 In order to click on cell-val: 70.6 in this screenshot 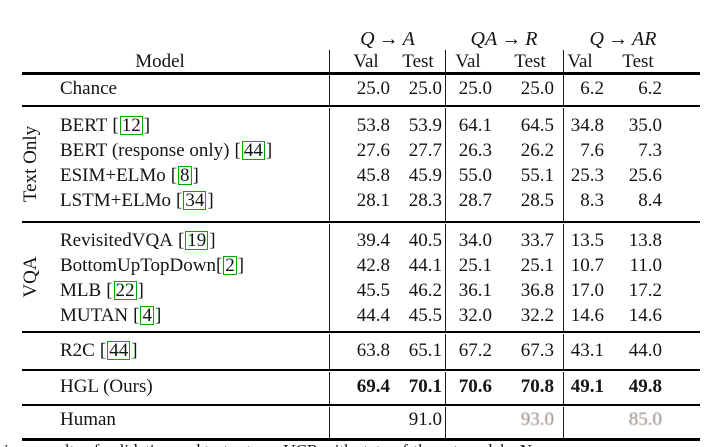, I will do `click(475, 386)`.